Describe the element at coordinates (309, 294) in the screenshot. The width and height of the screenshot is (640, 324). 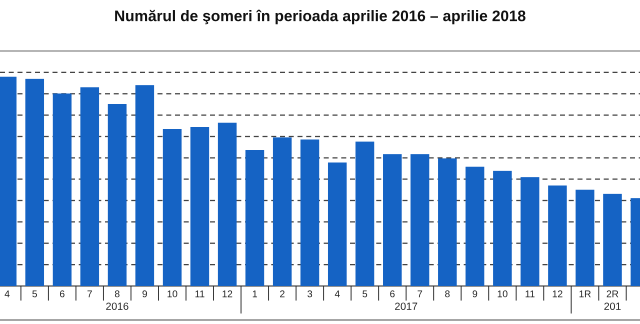
I see `x-tick-label: 3` at that location.